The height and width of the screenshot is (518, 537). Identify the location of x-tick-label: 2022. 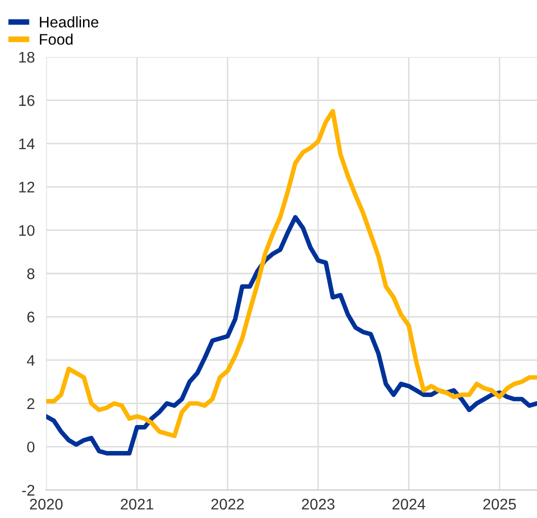
(227, 504).